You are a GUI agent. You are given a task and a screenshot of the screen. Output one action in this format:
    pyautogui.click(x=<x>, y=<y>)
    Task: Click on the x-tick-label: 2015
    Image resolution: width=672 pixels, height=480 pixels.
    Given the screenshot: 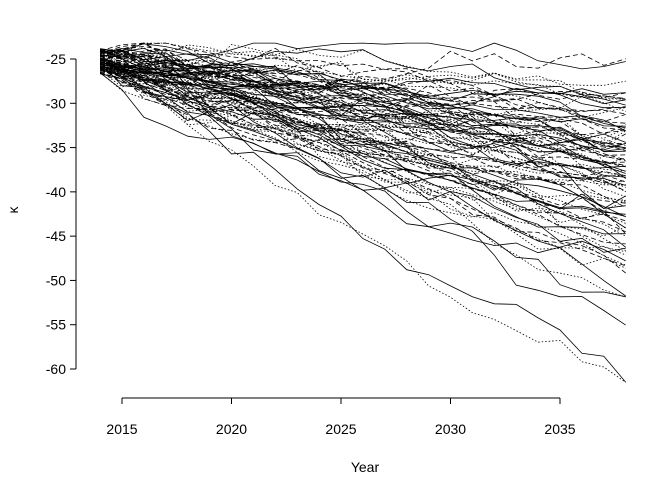 What is the action you would take?
    pyautogui.click(x=121, y=429)
    